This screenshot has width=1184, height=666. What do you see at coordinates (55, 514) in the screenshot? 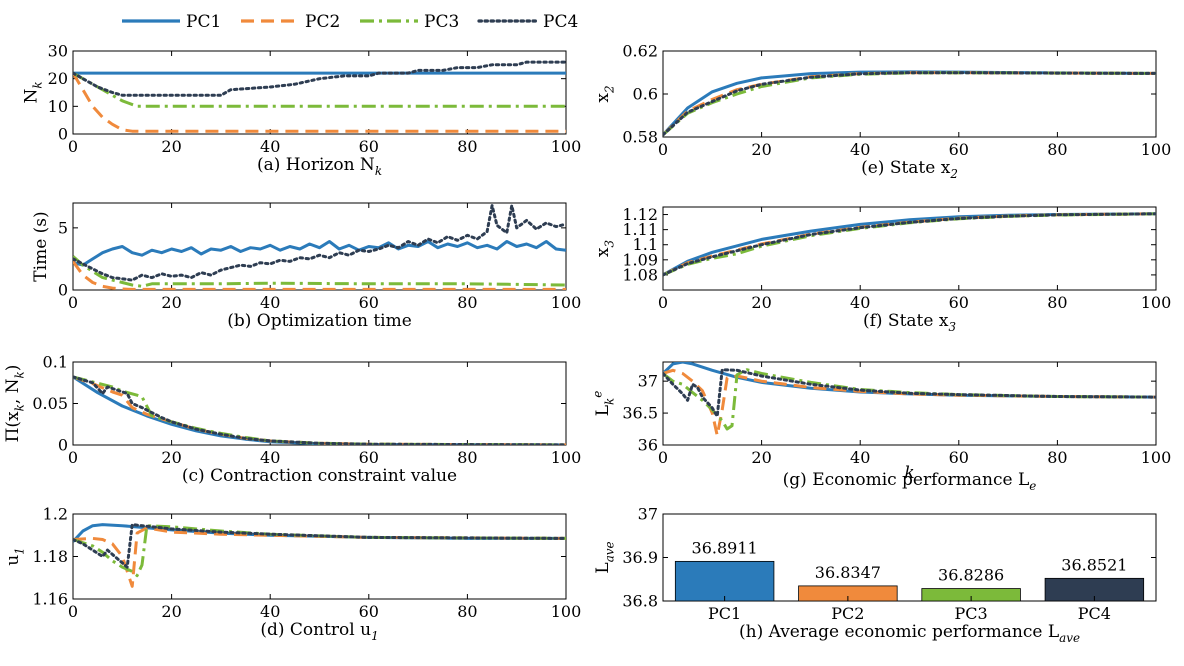
I see `y-tick-label: 1.2` at bounding box center [55, 514].